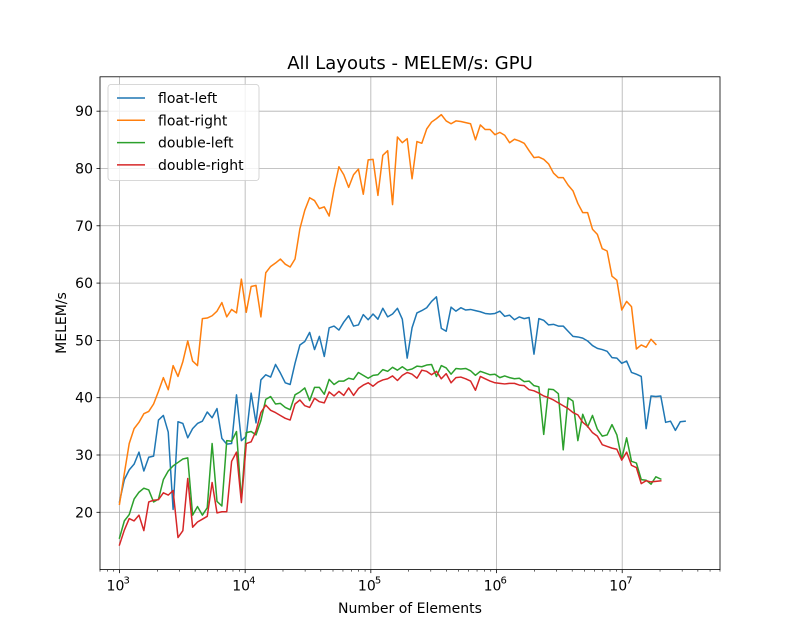 This screenshot has width=800, height=640. What do you see at coordinates (378, 581) in the screenshot?
I see `x-tick-exponent: 5` at bounding box center [378, 581].